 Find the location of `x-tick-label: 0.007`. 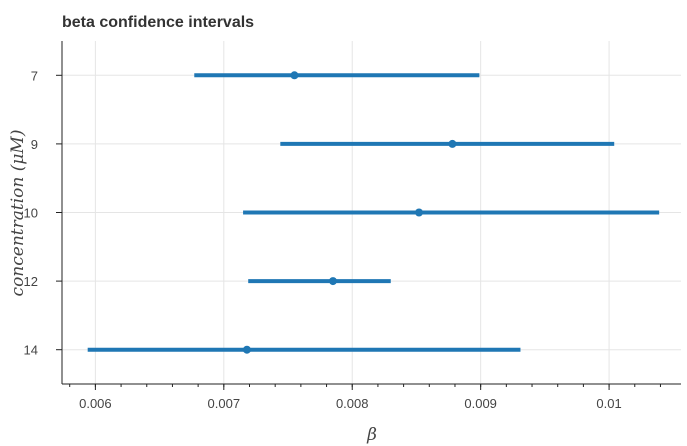

x-tick-label: 0.007 is located at coordinates (224, 403).